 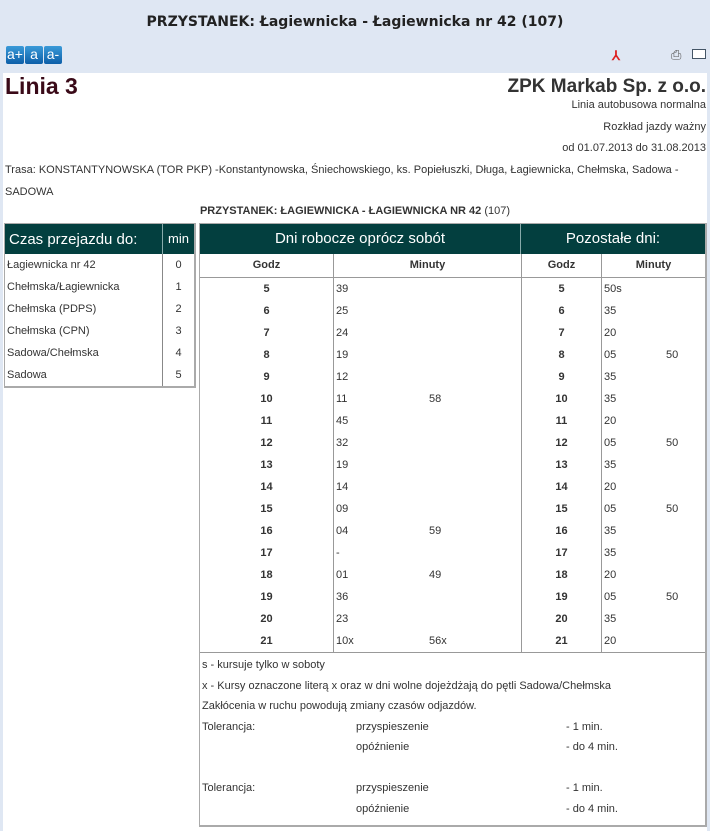 I want to click on other-hour: 20, so click(x=561, y=619).